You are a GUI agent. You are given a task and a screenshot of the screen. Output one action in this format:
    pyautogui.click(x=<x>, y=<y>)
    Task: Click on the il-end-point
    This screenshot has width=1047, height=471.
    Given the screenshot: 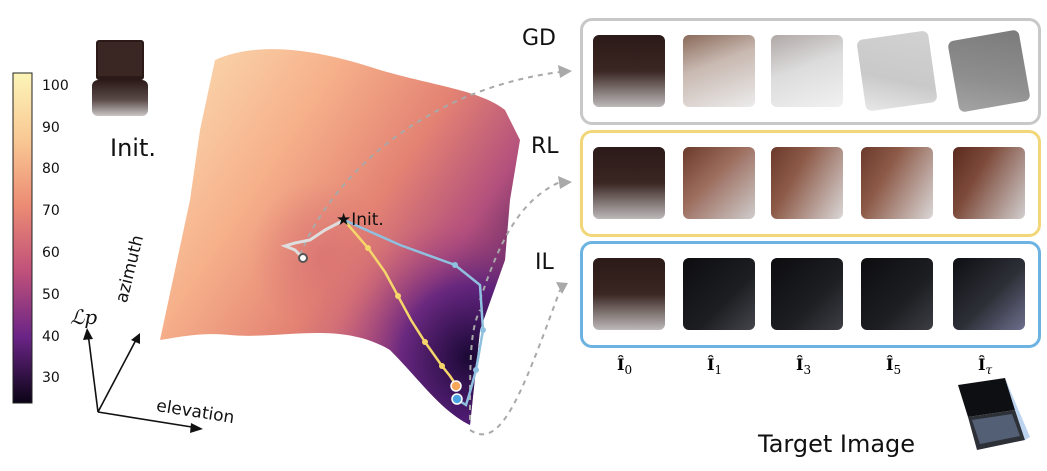 What is the action you would take?
    pyautogui.click(x=457, y=399)
    